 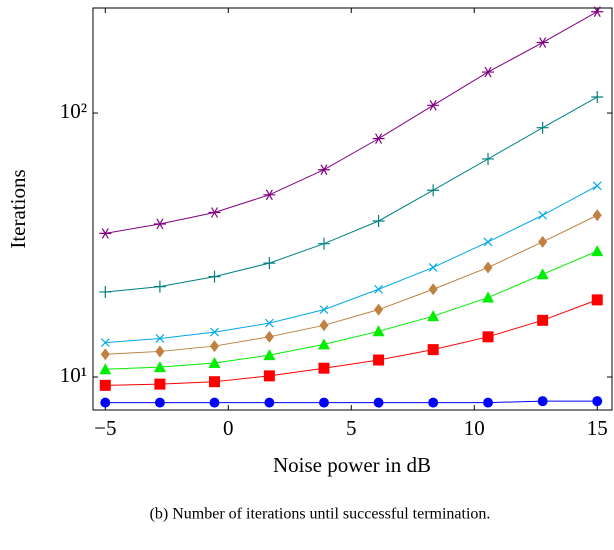 What do you see at coordinates (228, 428) in the screenshot?
I see `x-tick-label: 0` at bounding box center [228, 428].